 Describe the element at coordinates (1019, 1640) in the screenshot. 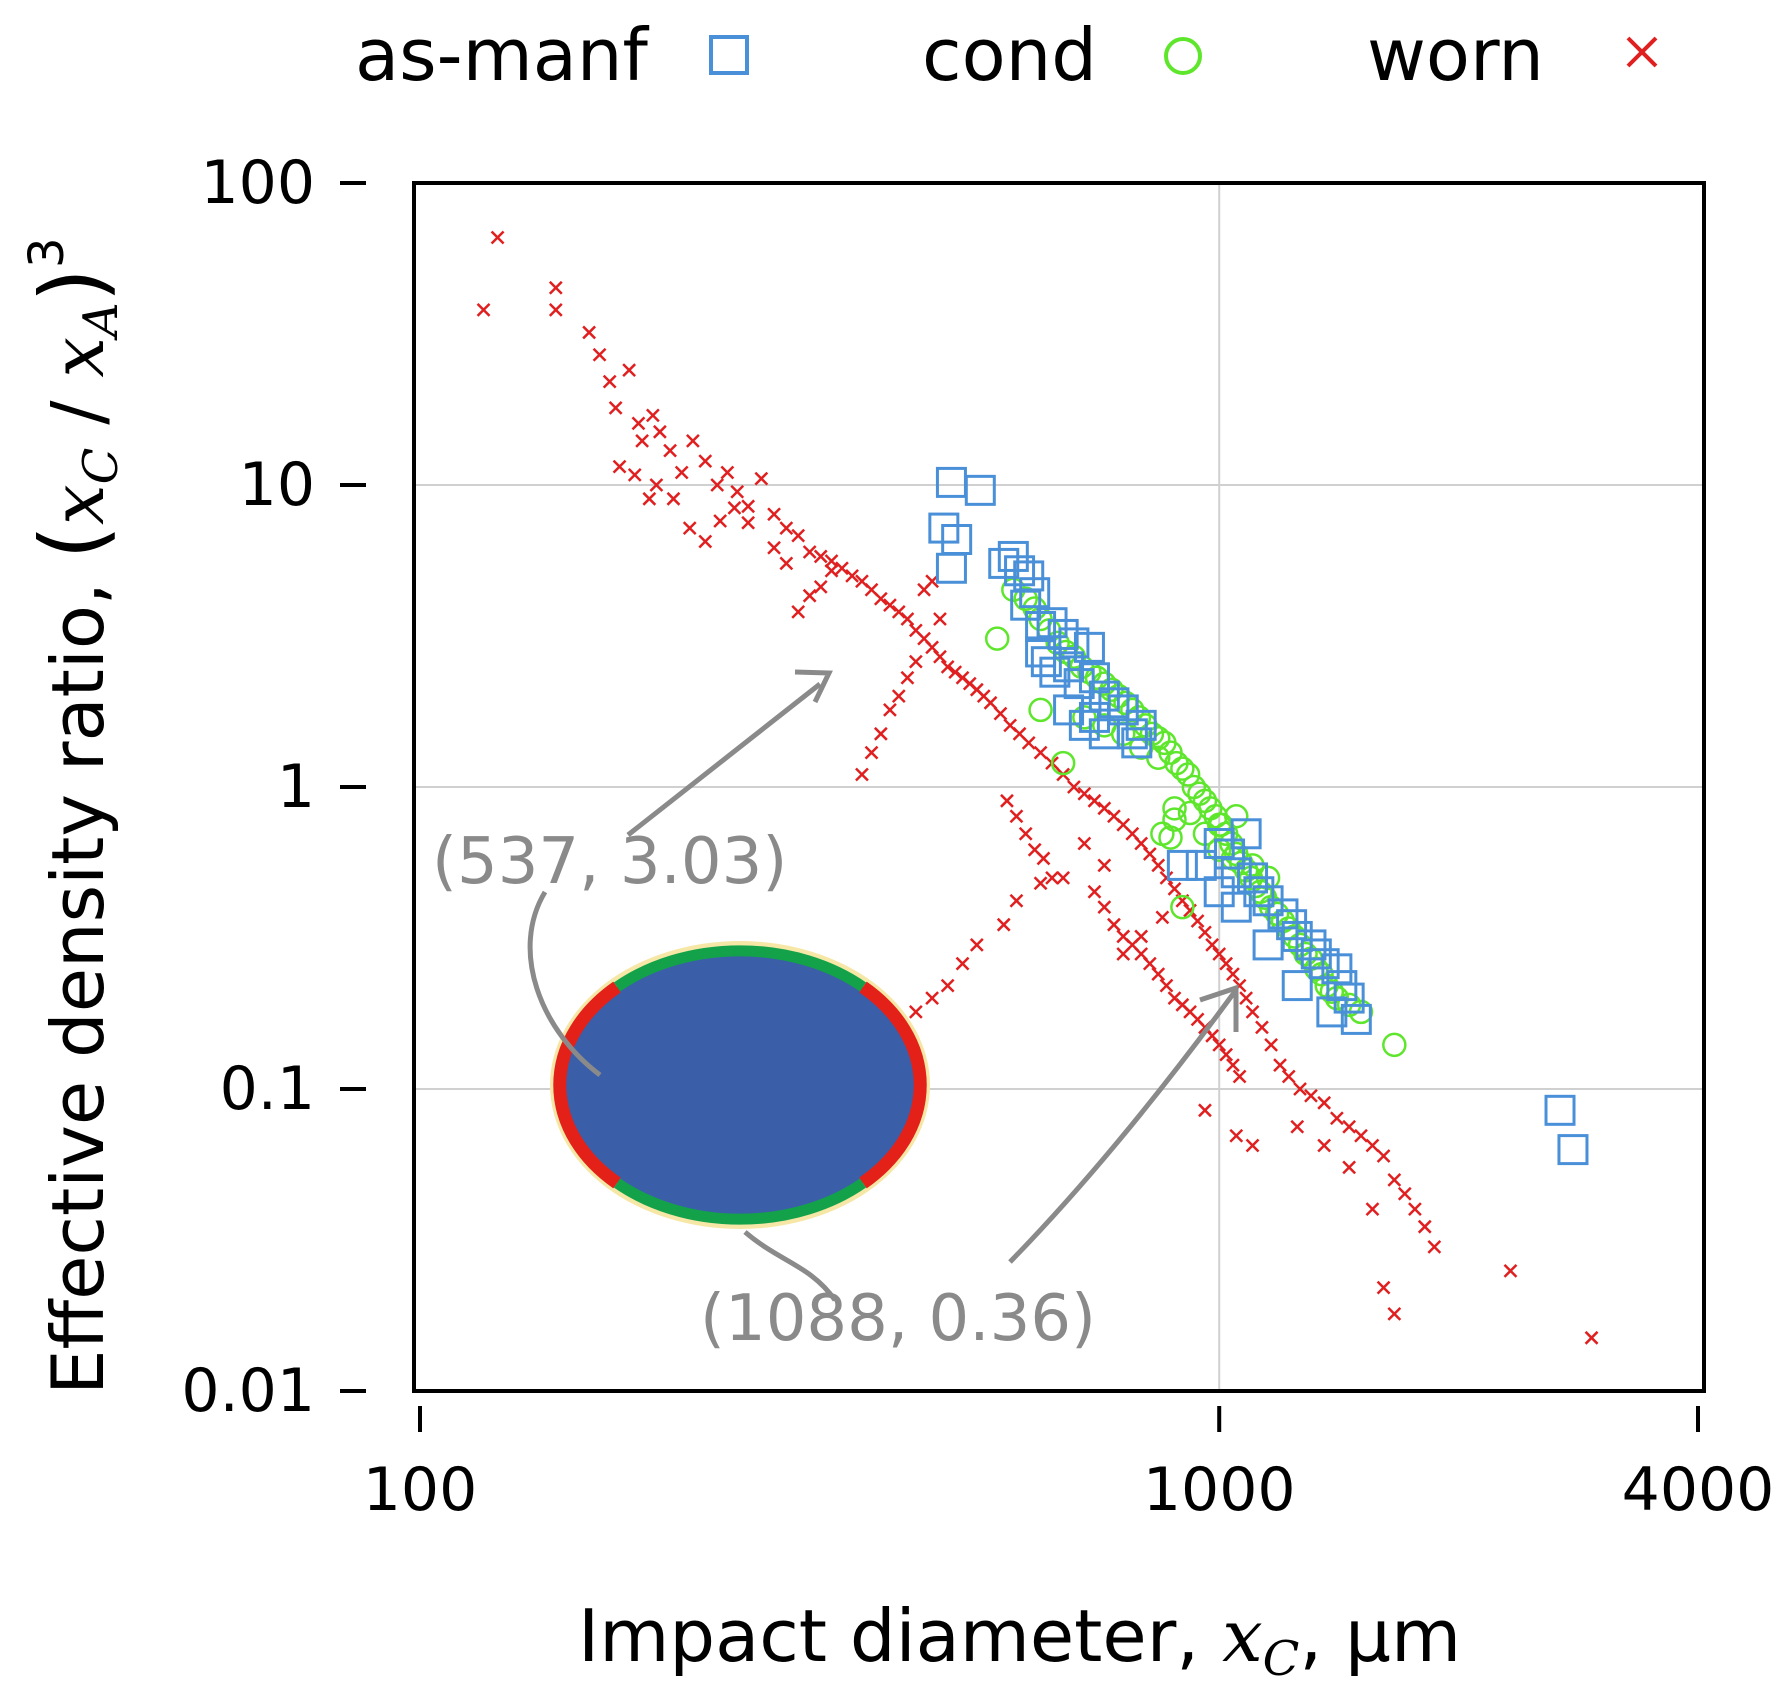

I see `x-axis-title: Impact diameter, xC, µm` at that location.